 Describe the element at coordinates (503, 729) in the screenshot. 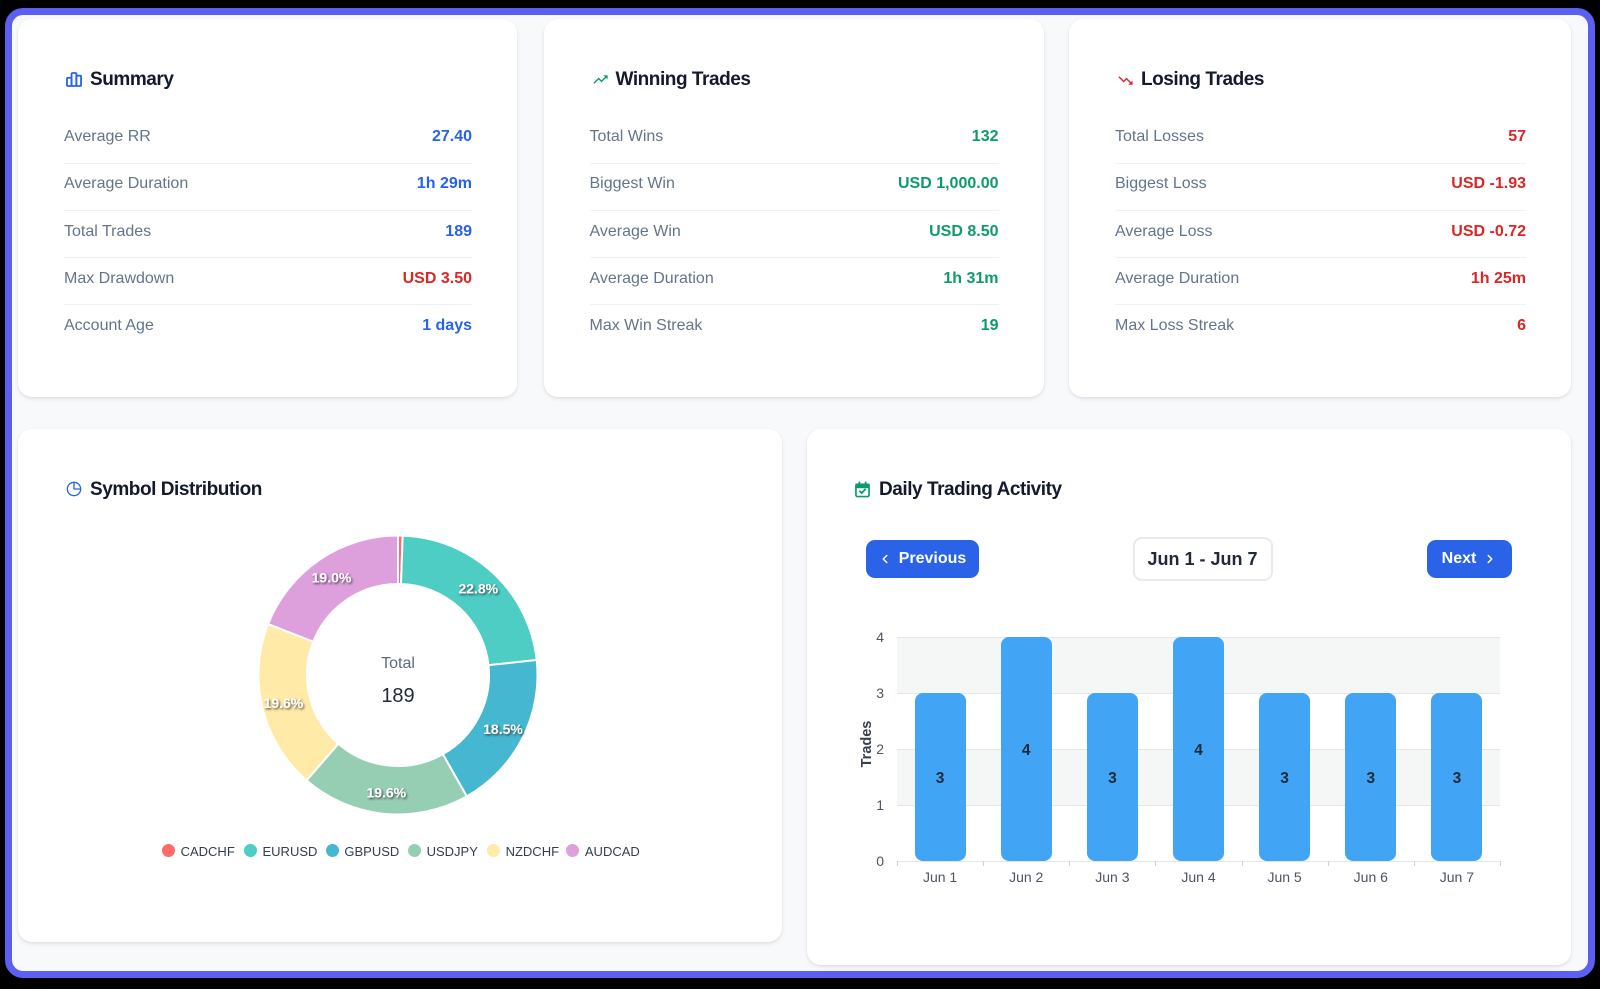

I see `svg-text: 18.5%` at that location.